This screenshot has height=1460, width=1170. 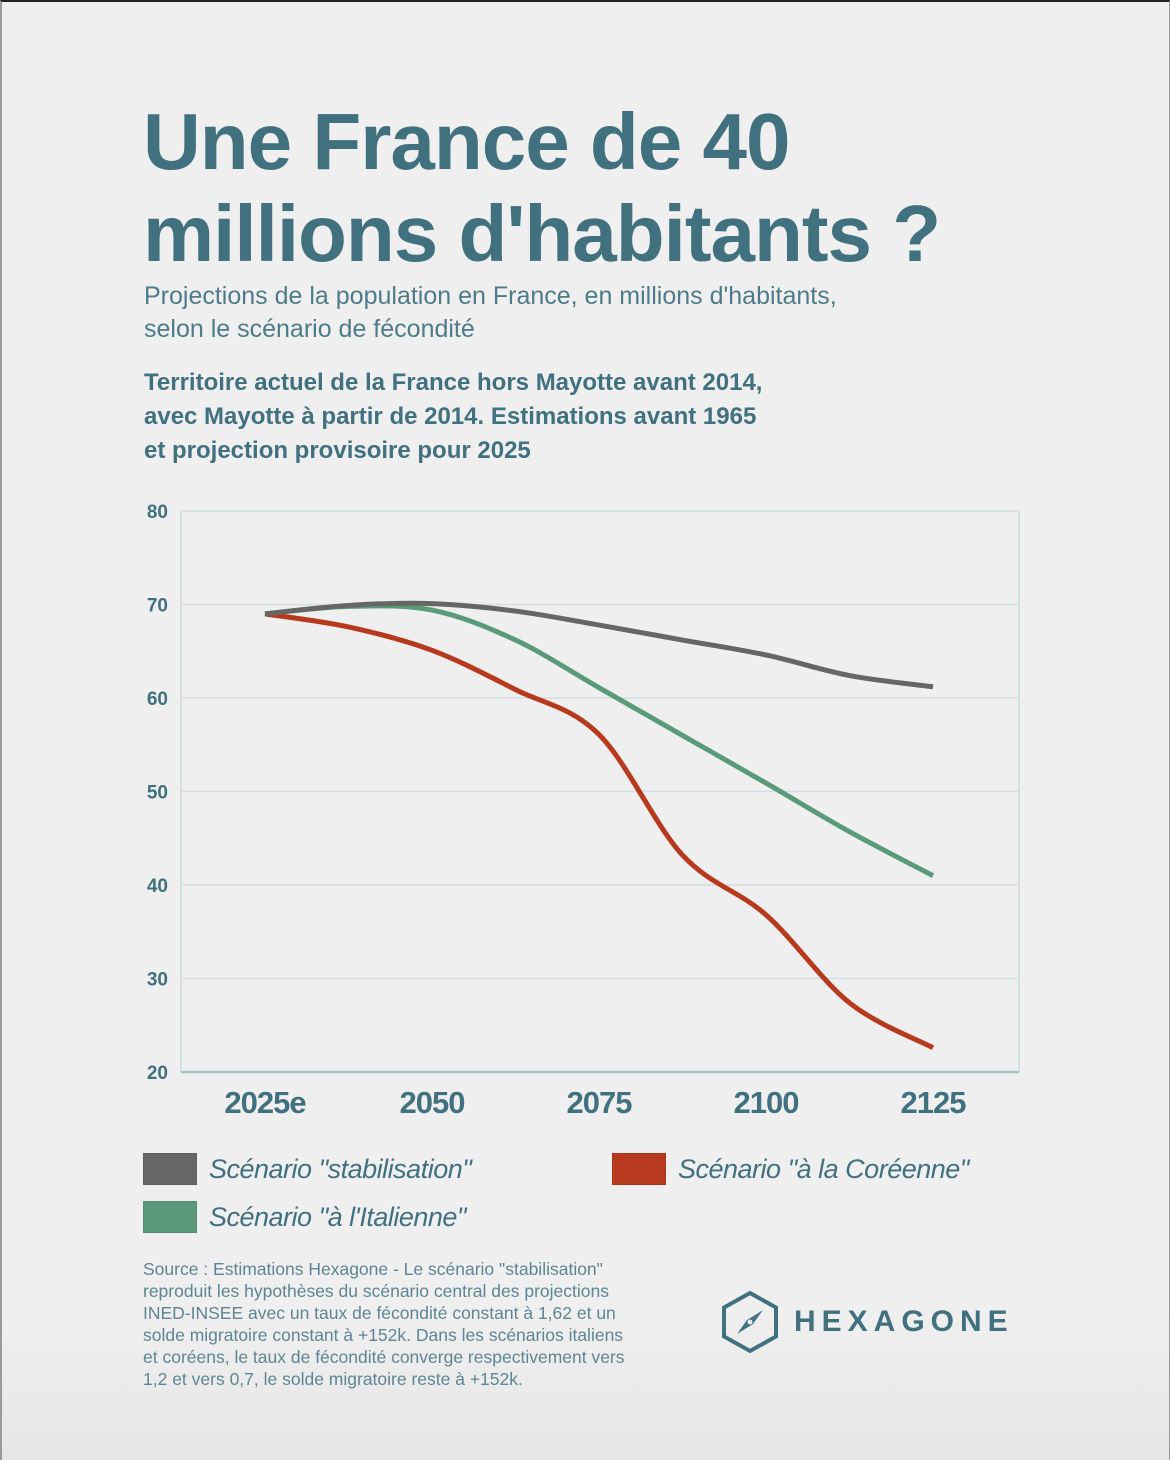 What do you see at coordinates (309, 329) in the screenshot?
I see `subtitle-line-2: selon le scénario de fécondité` at bounding box center [309, 329].